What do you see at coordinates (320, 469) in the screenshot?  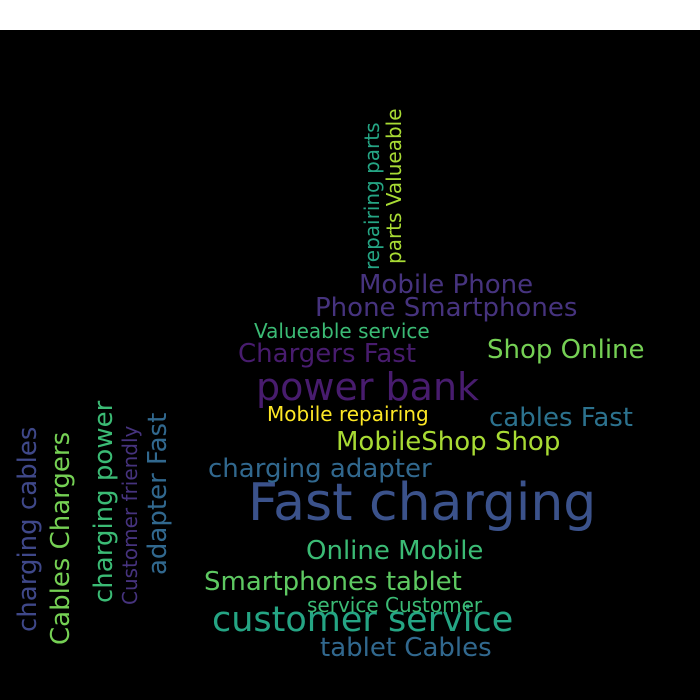 I see `word-charging-adapter: charging adapter` at bounding box center [320, 469].